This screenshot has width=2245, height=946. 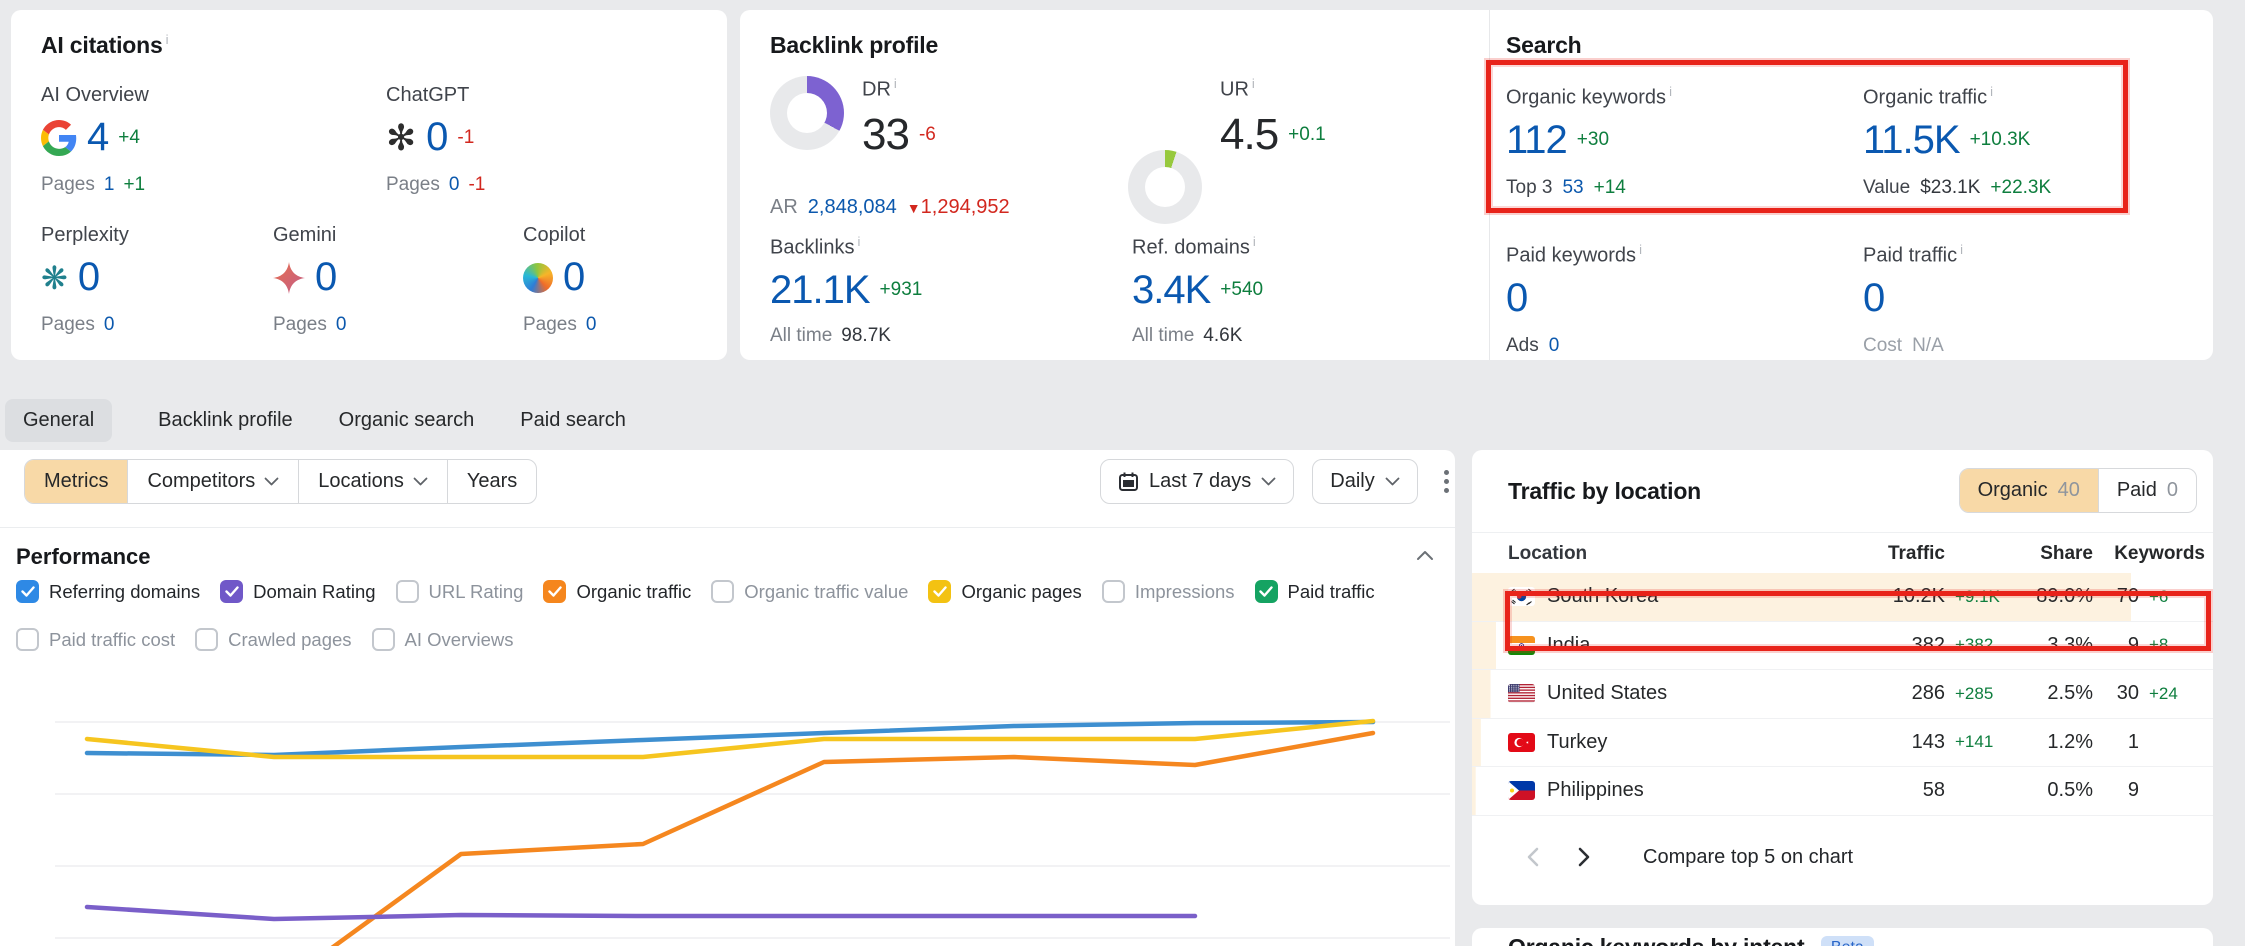 What do you see at coordinates (2127, 693) in the screenshot?
I see `keywords-value-link: 30` at bounding box center [2127, 693].